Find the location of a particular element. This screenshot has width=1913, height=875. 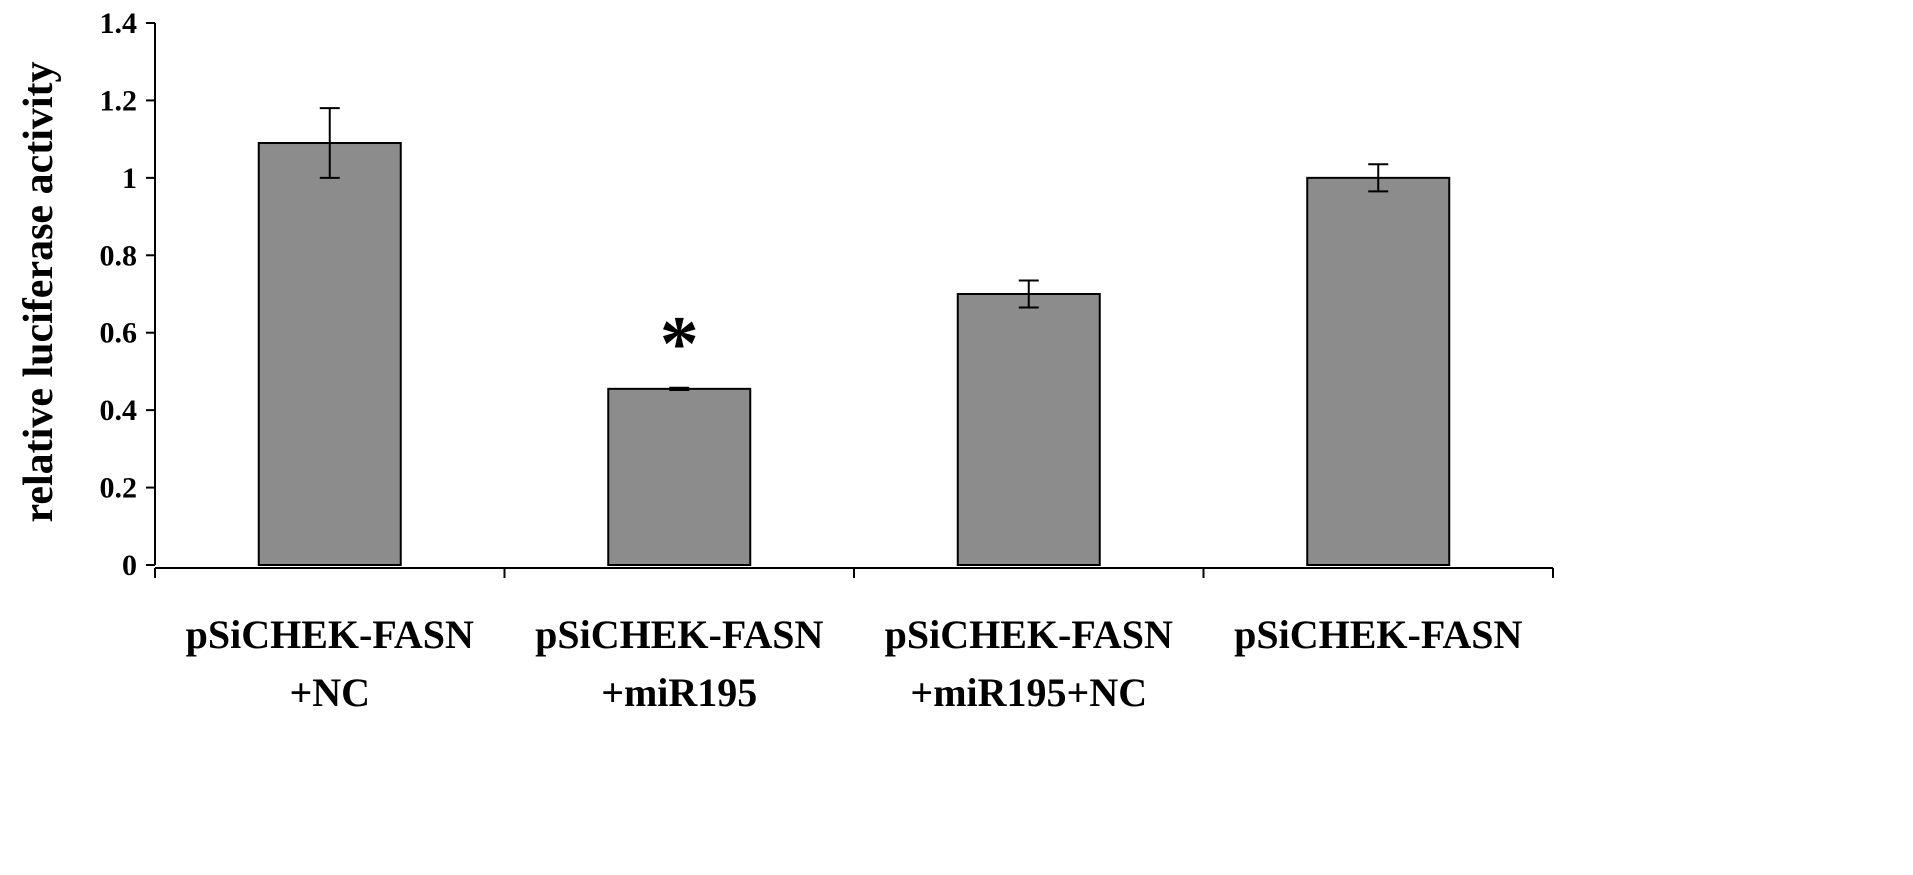

y-tick-label: 0.2 is located at coordinates (119, 488).